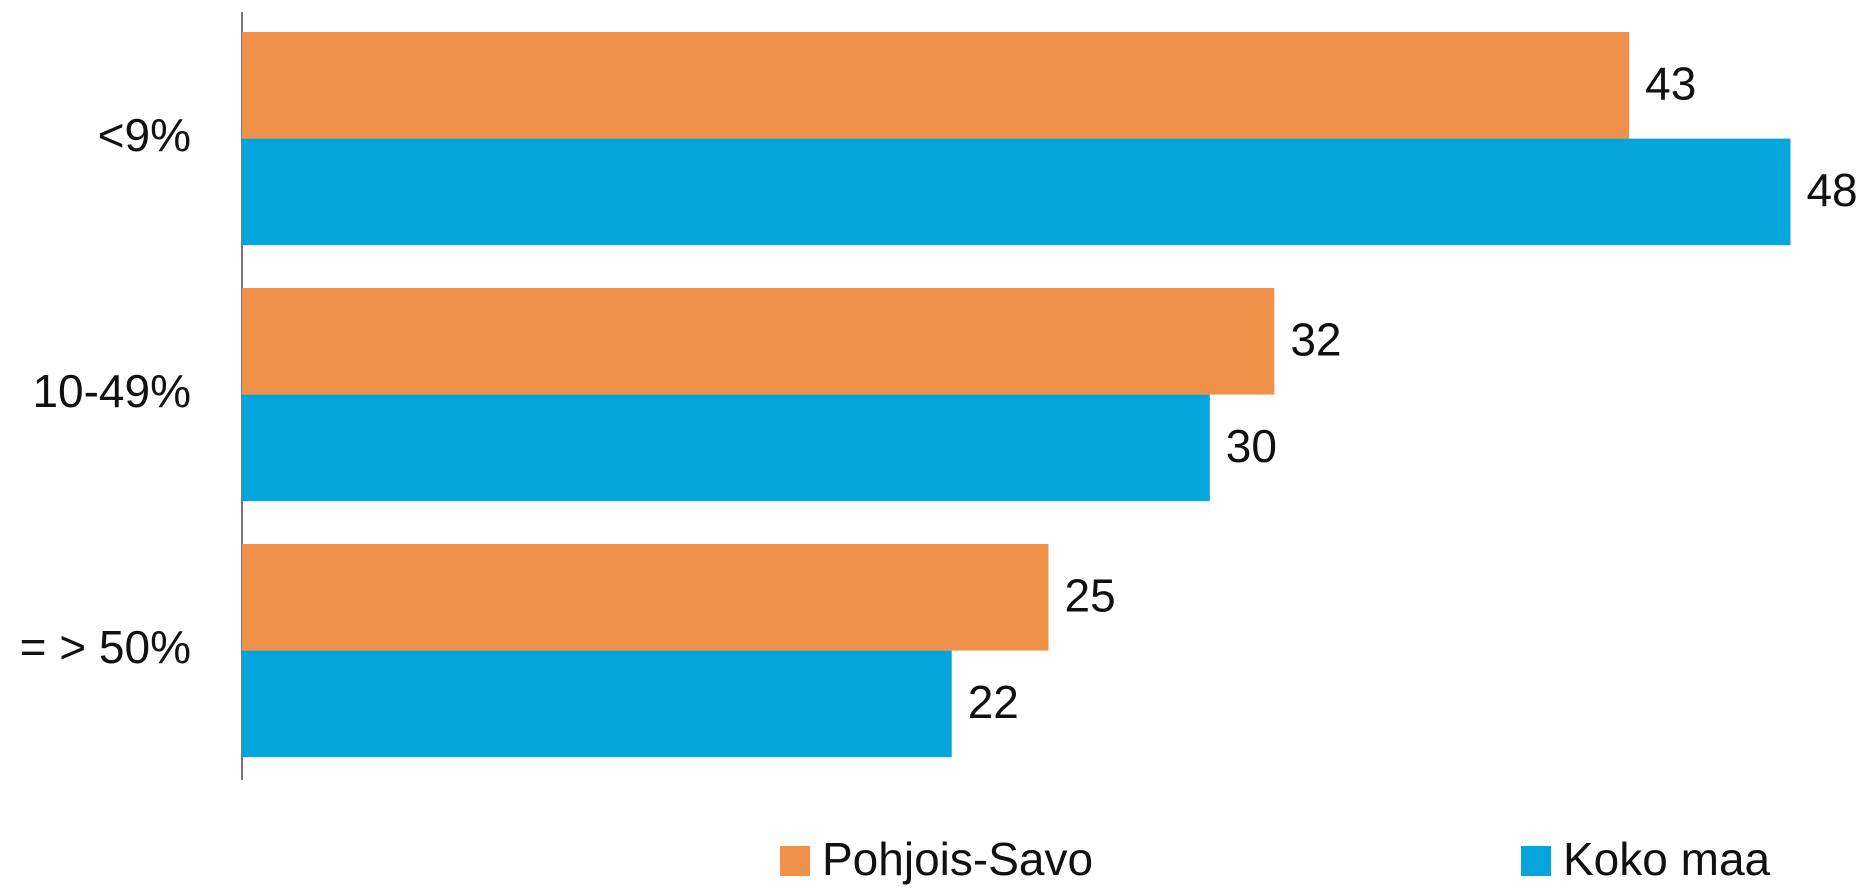  I want to click on value-label: 43, so click(1670, 83).